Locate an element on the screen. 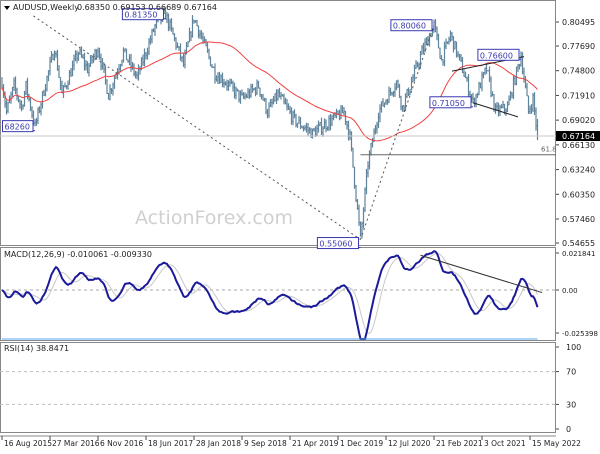 The height and width of the screenshot is (454, 600). price-annotation-label: 68260 is located at coordinates (17, 127).